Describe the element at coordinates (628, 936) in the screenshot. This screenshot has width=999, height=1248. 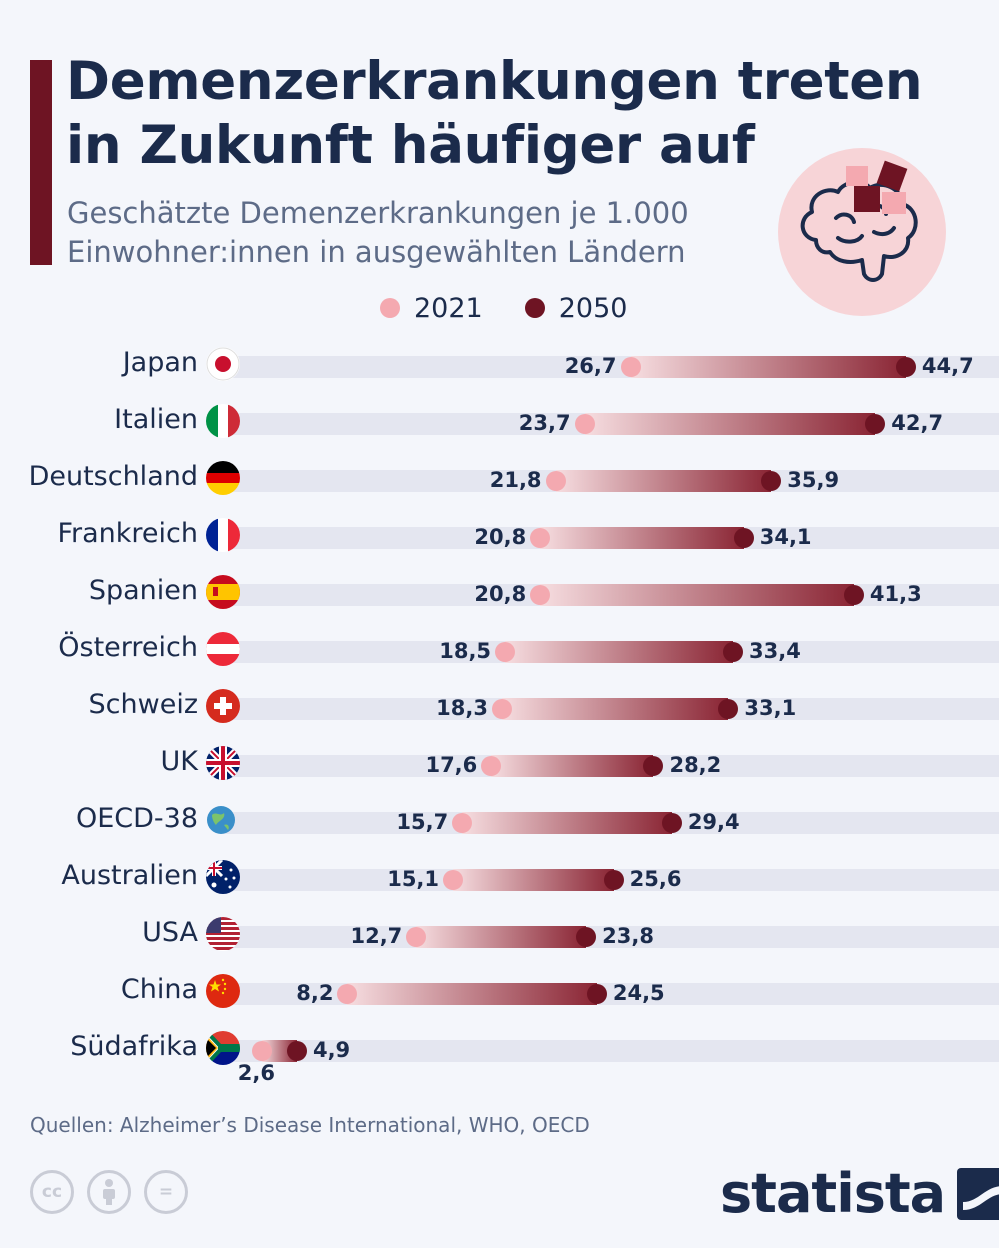
I see `value-label-2050: 23,8` at that location.